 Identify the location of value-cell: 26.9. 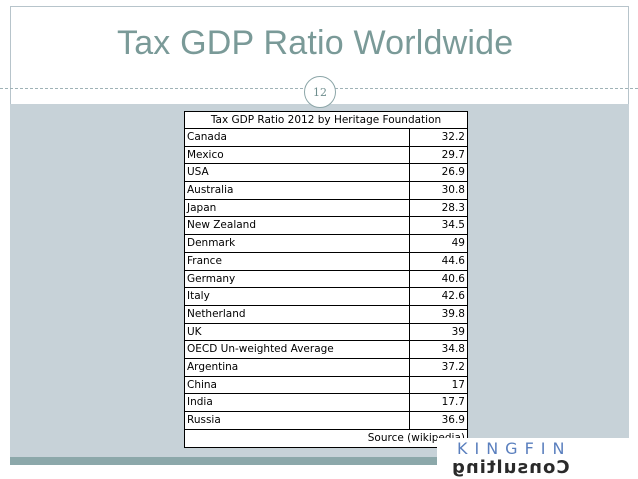
(453, 172).